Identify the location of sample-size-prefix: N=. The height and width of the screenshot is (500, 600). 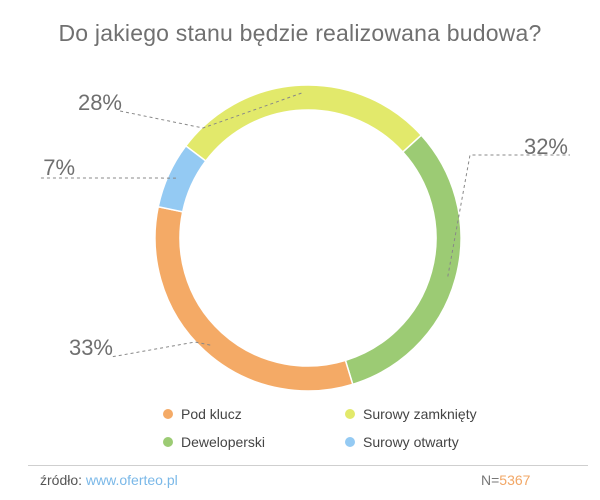
(490, 480).